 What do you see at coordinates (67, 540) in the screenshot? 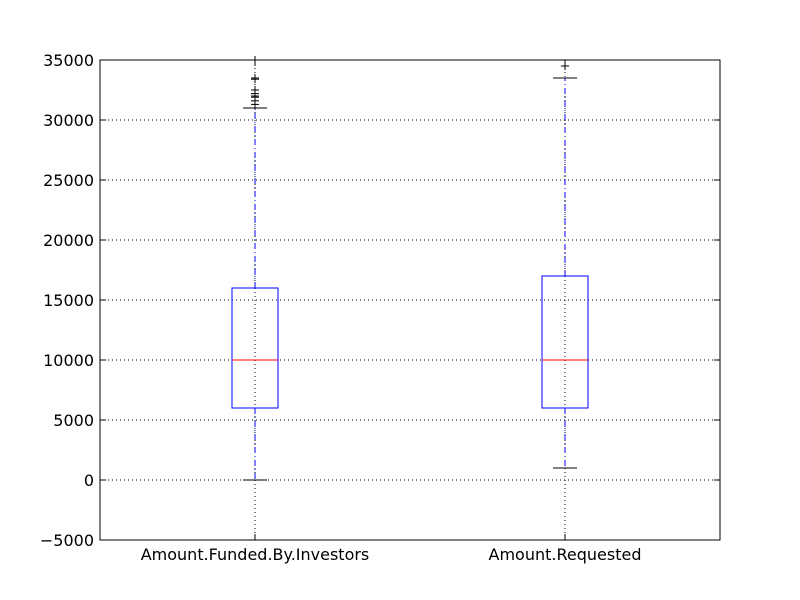
I see `y-tick-label: −5000` at bounding box center [67, 540].